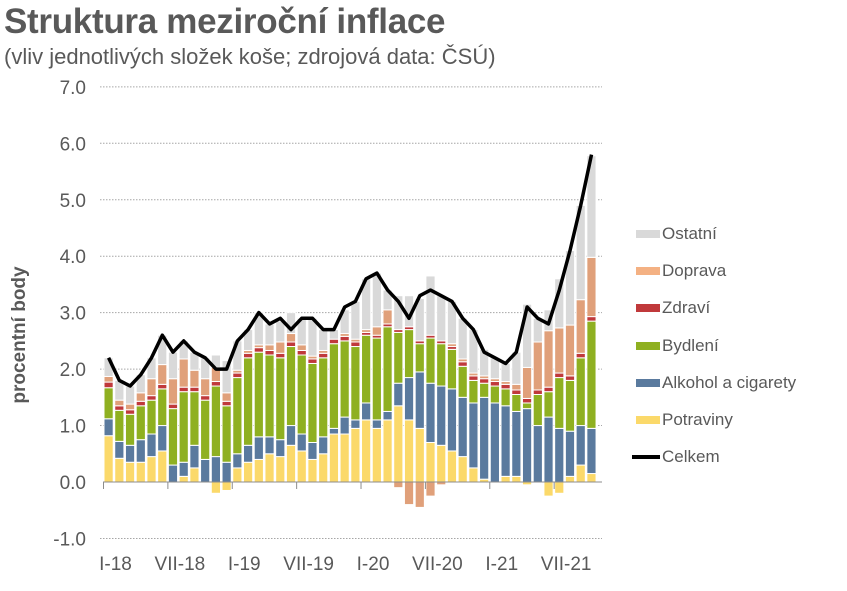  Describe the element at coordinates (694, 270) in the screenshot. I see `legend-label: Doprava` at that location.